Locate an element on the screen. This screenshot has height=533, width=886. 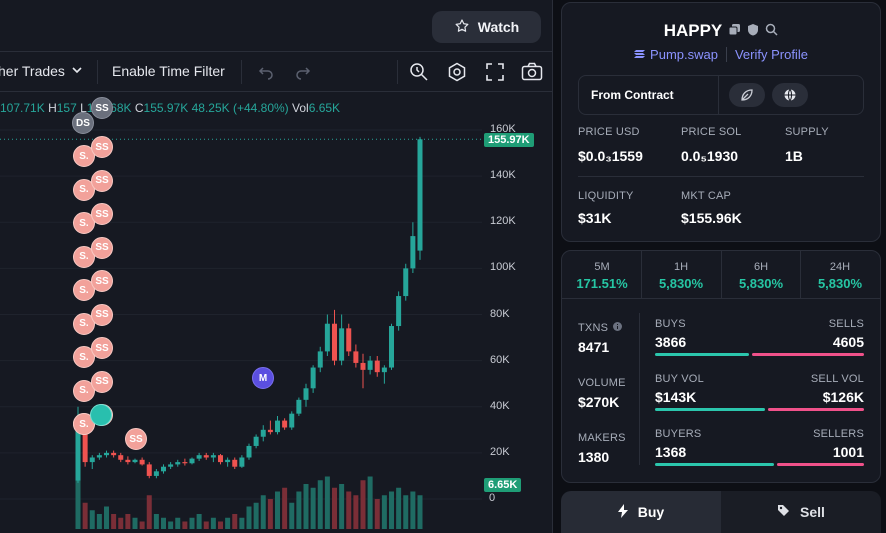
zoom-time-icon is located at coordinates (419, 72).